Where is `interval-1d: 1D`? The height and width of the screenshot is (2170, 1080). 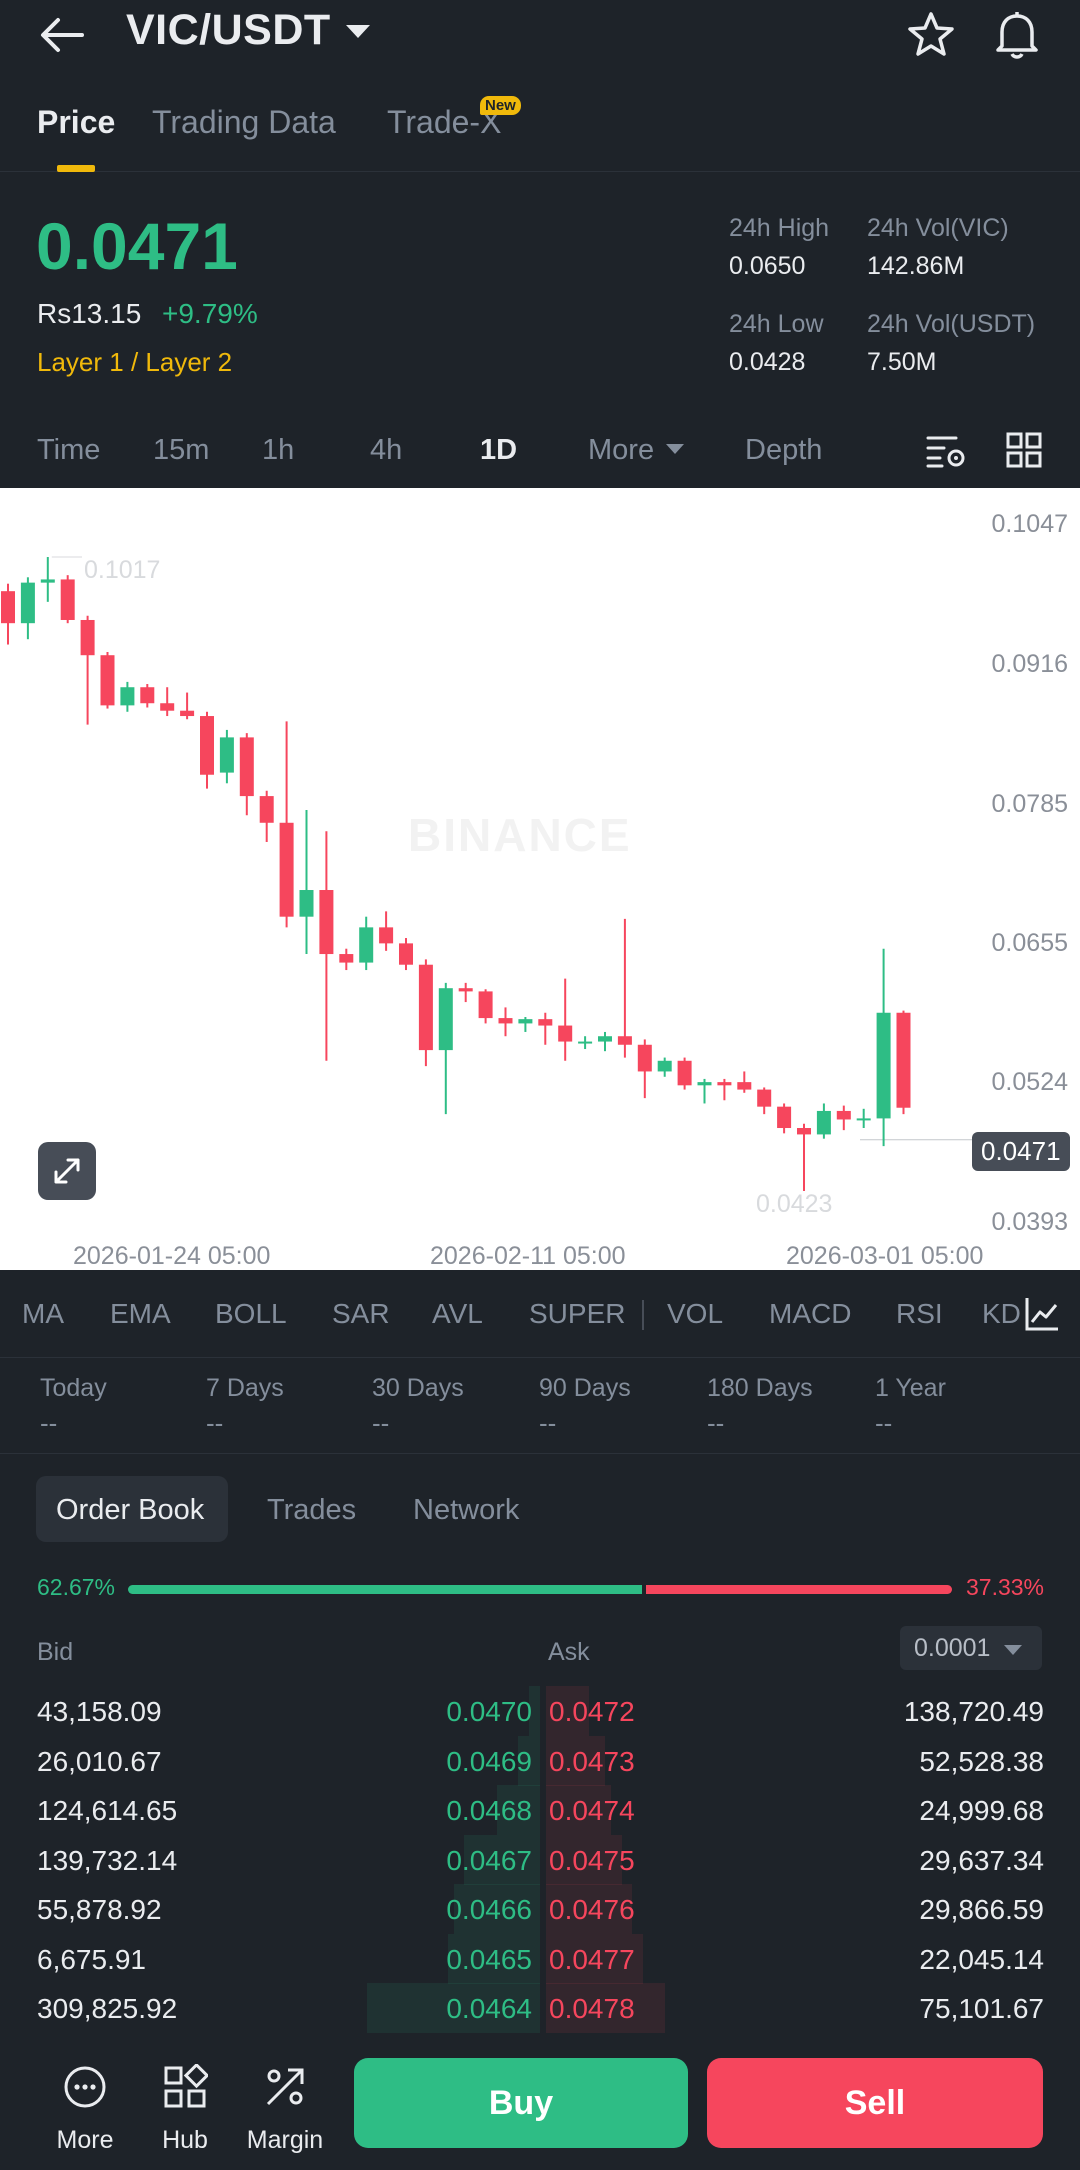 interval-1d: 1D is located at coordinates (499, 450).